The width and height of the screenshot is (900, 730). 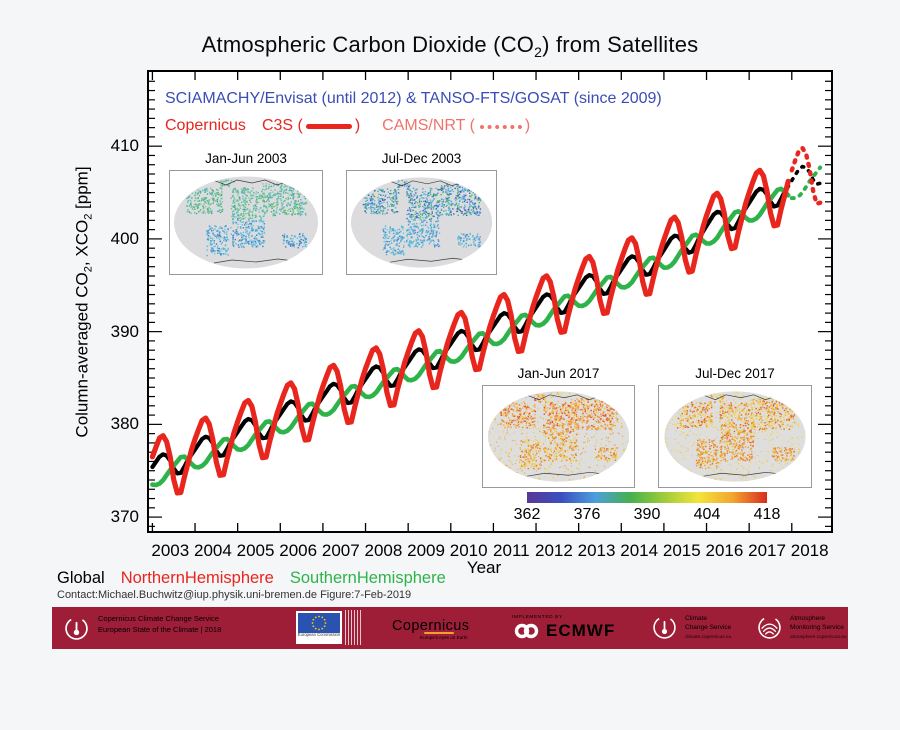 What do you see at coordinates (527, 514) in the screenshot?
I see `colorbar-tick: 362` at bounding box center [527, 514].